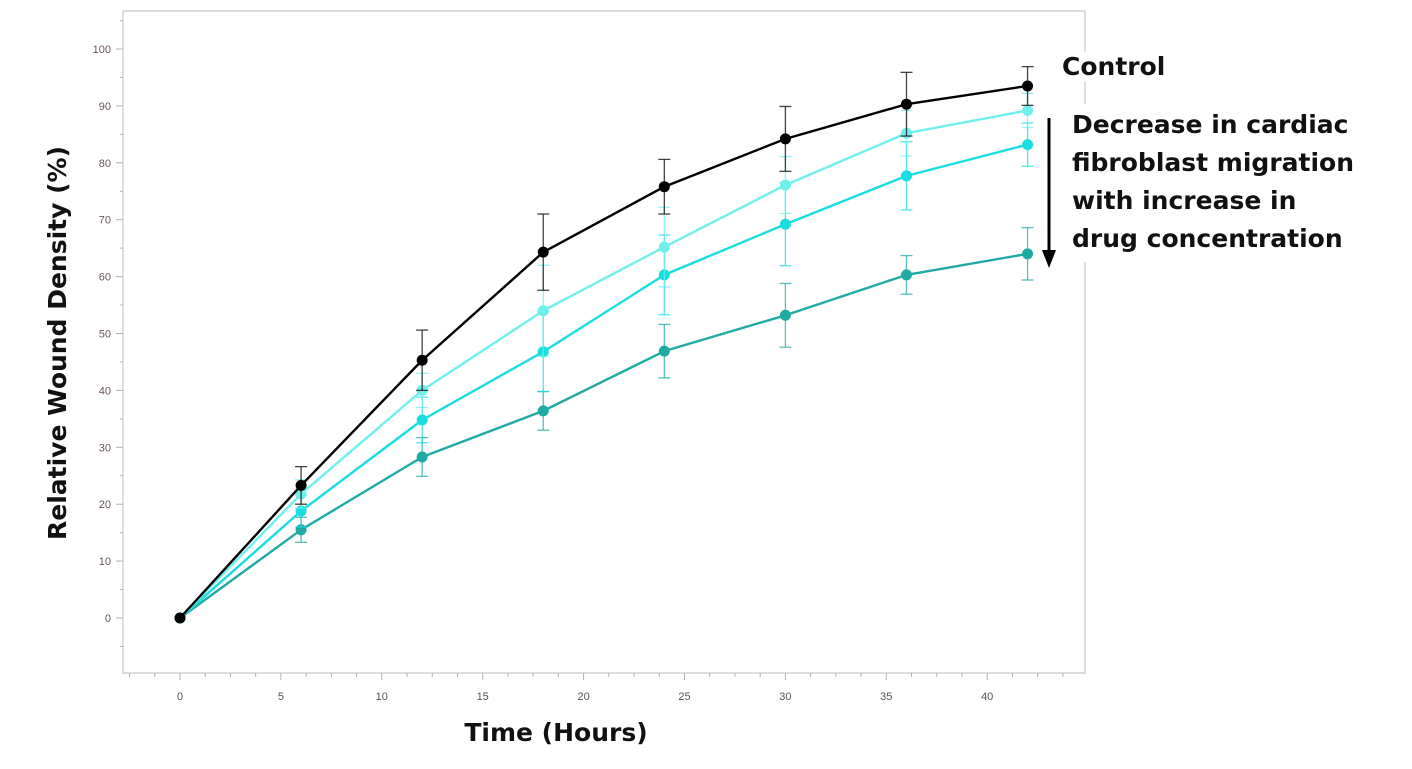  Describe the element at coordinates (1213, 162) in the screenshot. I see `trend-annotation-line: fibroblast migration` at that location.